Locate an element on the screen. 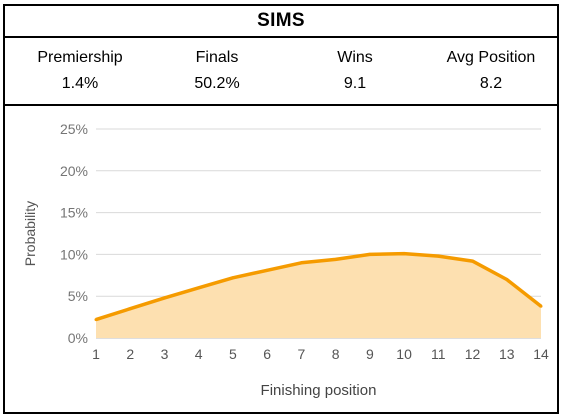 This screenshot has width=566, height=420. x-tick-label: 5 is located at coordinates (233, 354).